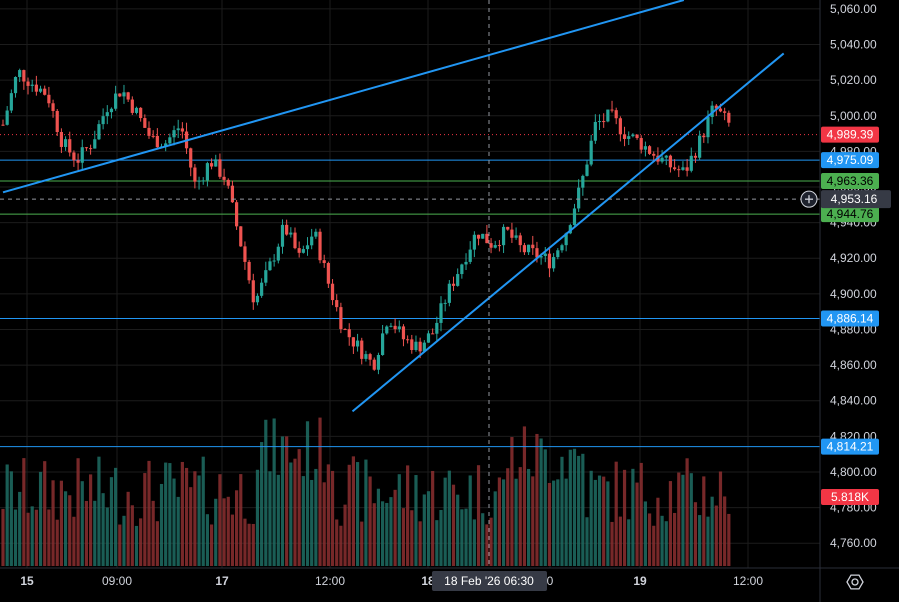  What do you see at coordinates (853, 9) in the screenshot?
I see `y-tick-label: 5,060.00` at bounding box center [853, 9].